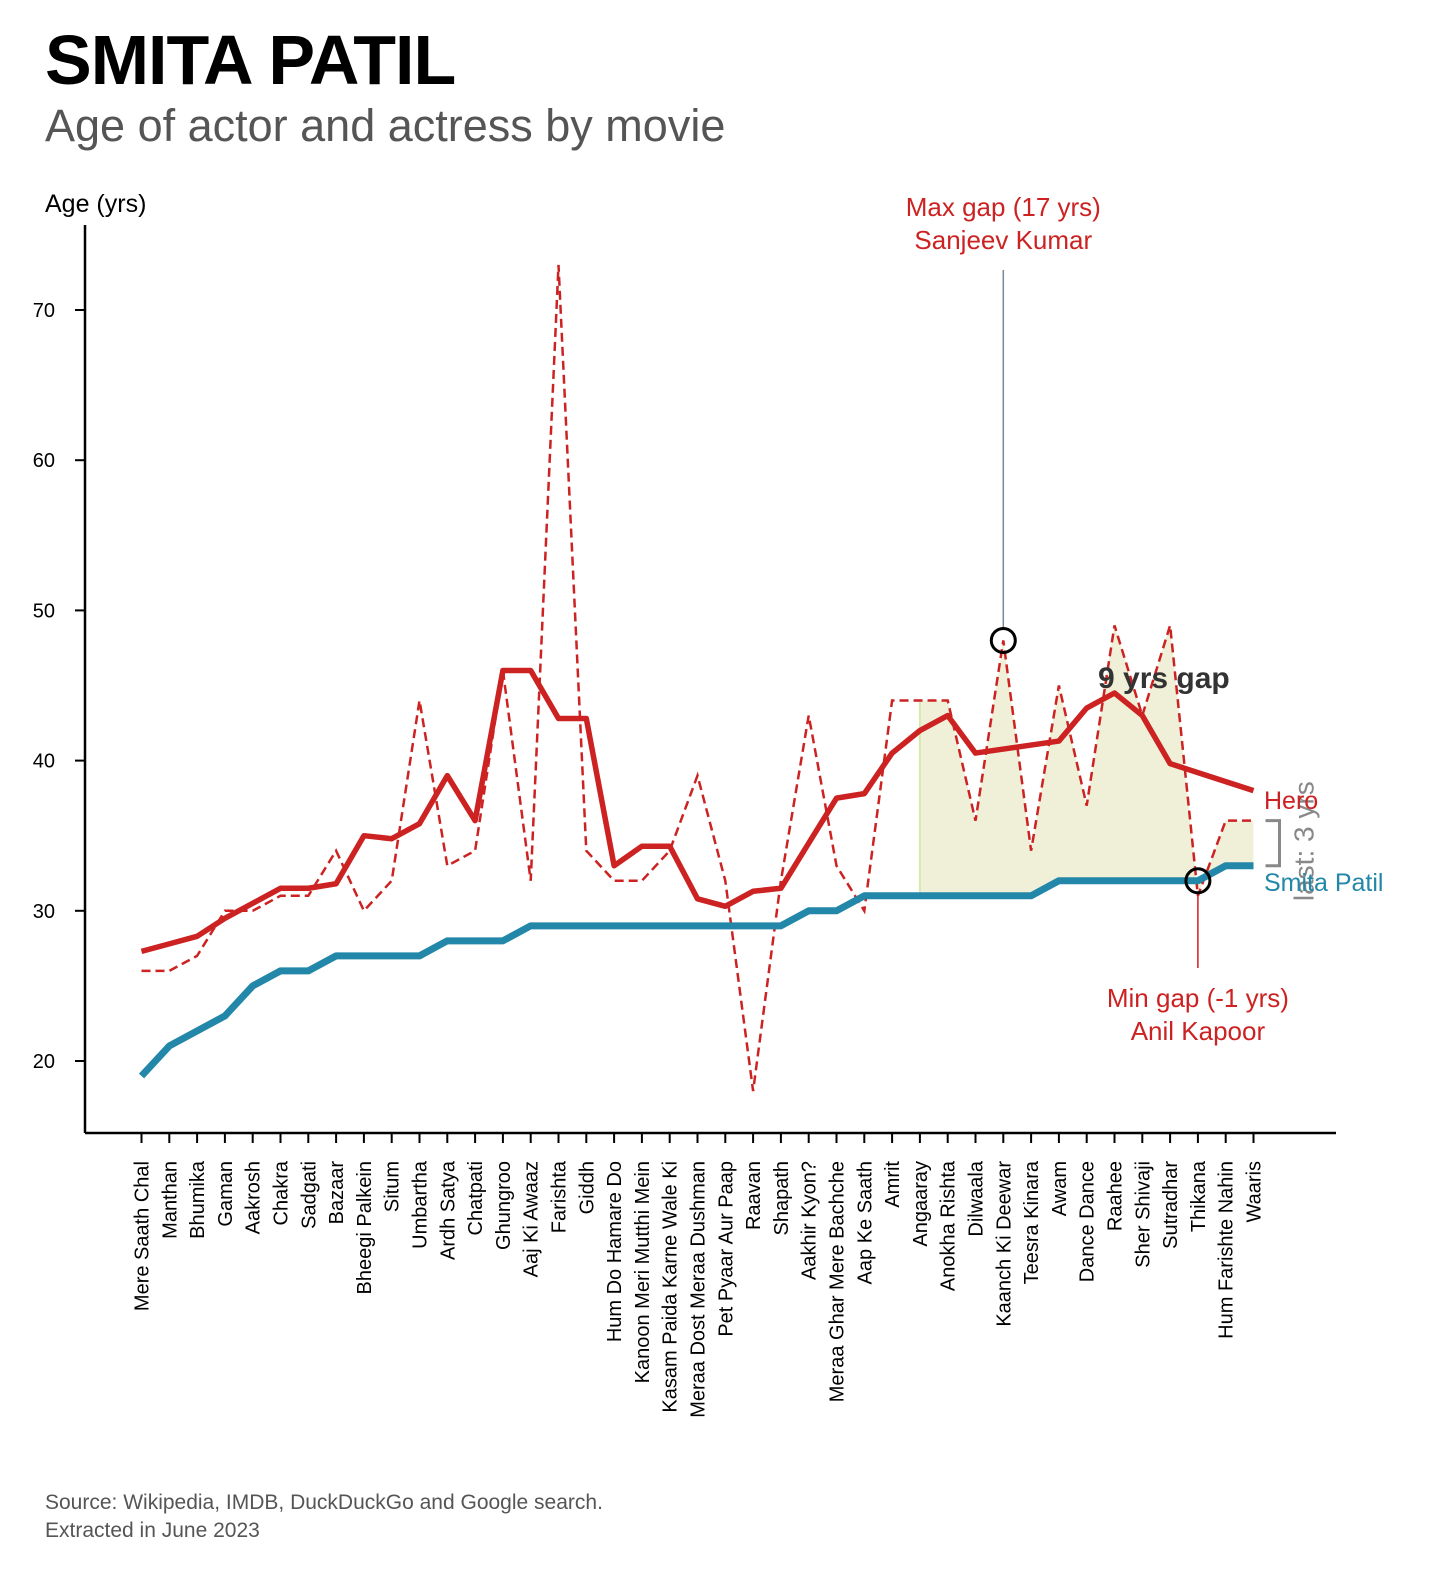  I want to click on x-tick-label: Aakrosh, so click(254, 1197).